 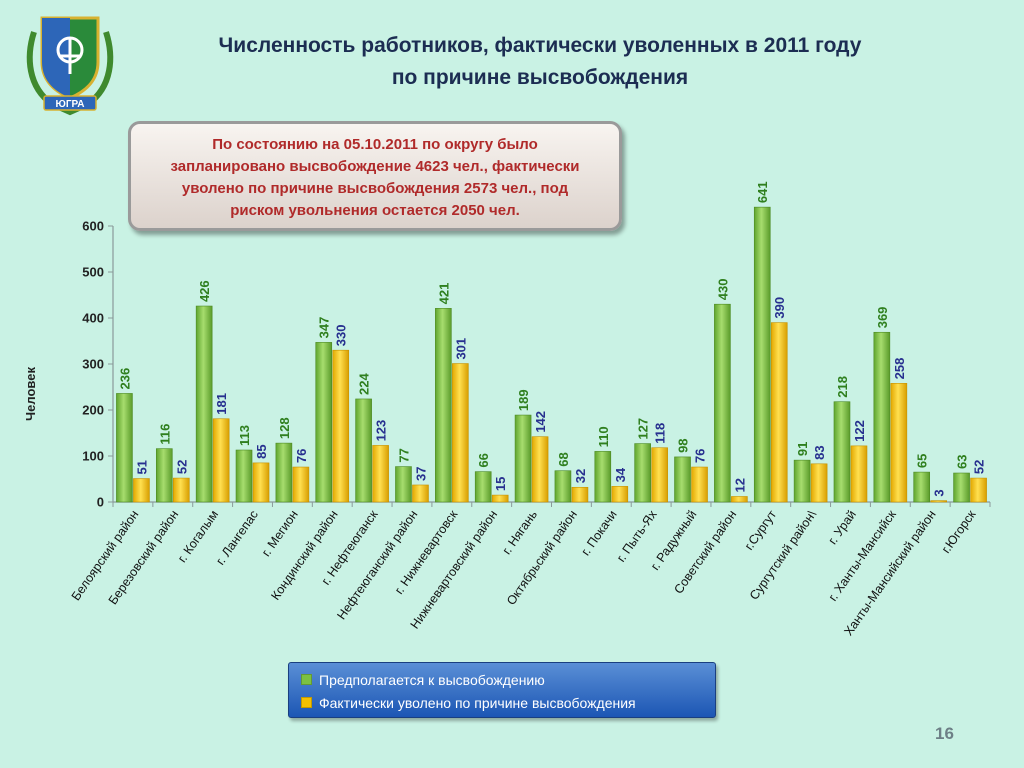 I want to click on x-tick-label: г. Покачи, so click(x=599, y=533).